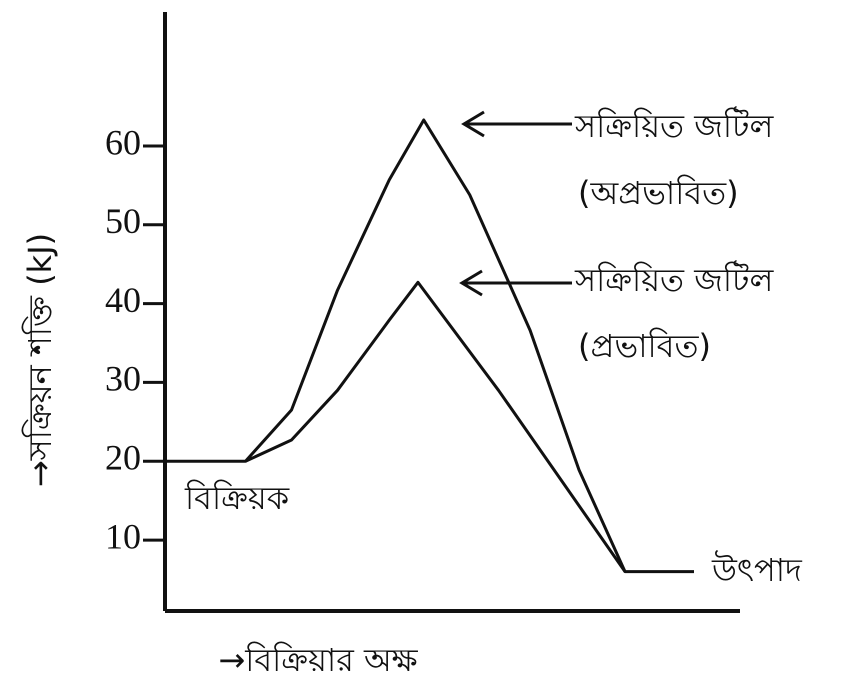 This screenshot has width=858, height=694. What do you see at coordinates (123, 142) in the screenshot?
I see `y-tick-label: 60` at bounding box center [123, 142].